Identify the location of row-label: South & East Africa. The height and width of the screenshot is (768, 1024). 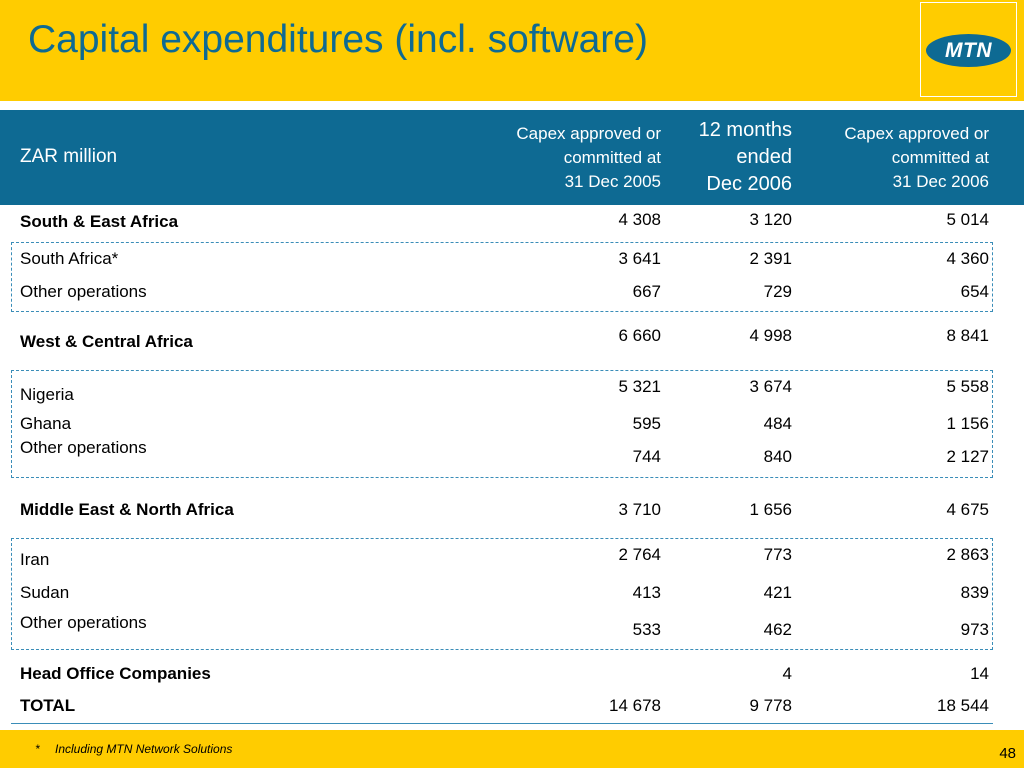
(99, 221).